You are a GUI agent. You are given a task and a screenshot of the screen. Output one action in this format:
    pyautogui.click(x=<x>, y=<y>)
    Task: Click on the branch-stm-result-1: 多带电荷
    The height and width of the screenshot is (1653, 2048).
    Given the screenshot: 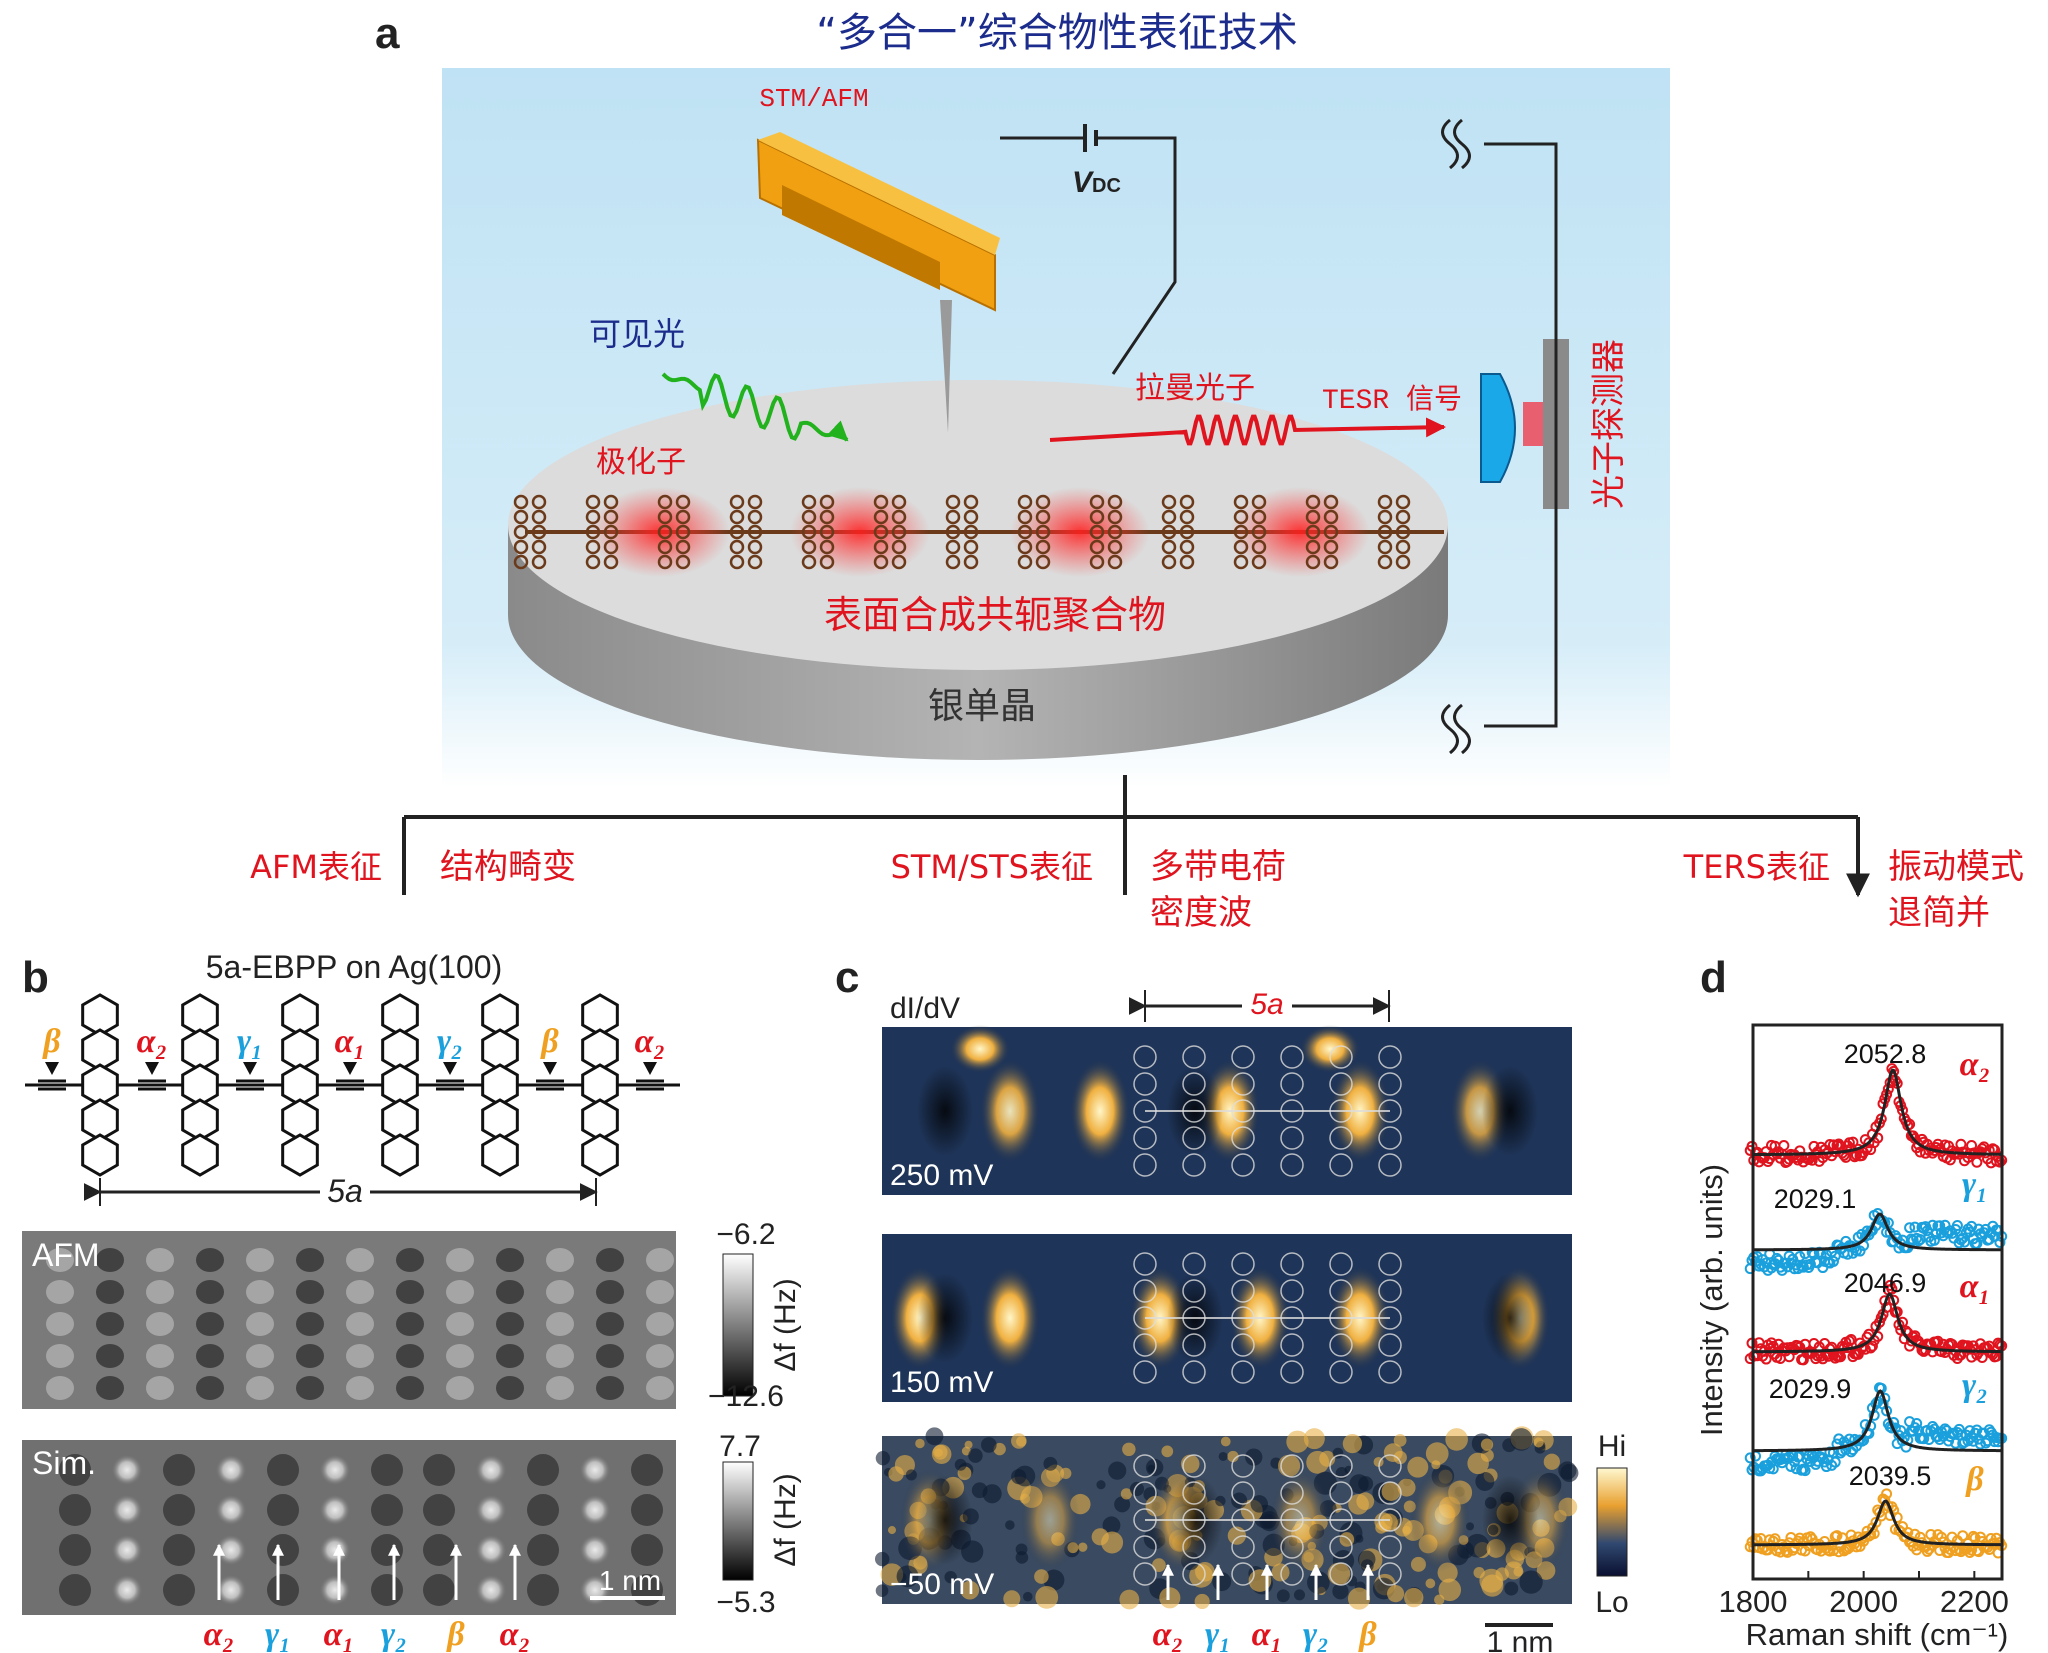 What is the action you would take?
    pyautogui.click(x=1218, y=867)
    